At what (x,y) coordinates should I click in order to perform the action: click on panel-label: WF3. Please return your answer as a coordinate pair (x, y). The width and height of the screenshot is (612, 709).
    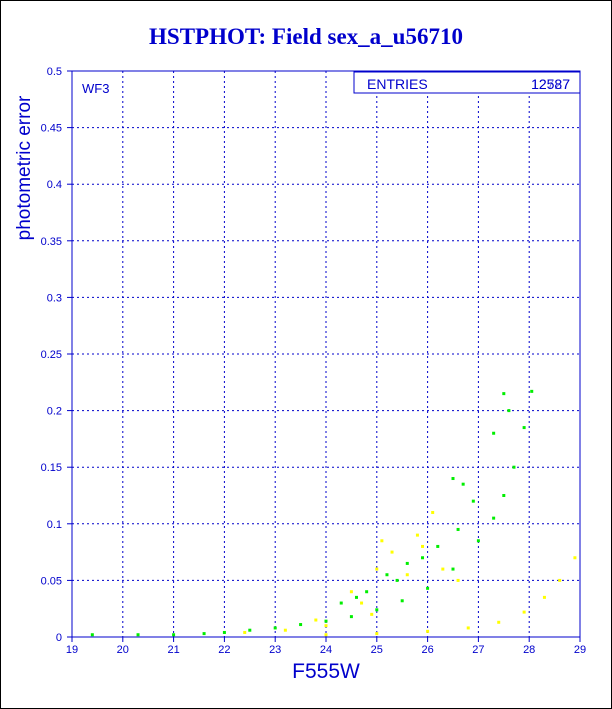
    Looking at the image, I should click on (95, 88).